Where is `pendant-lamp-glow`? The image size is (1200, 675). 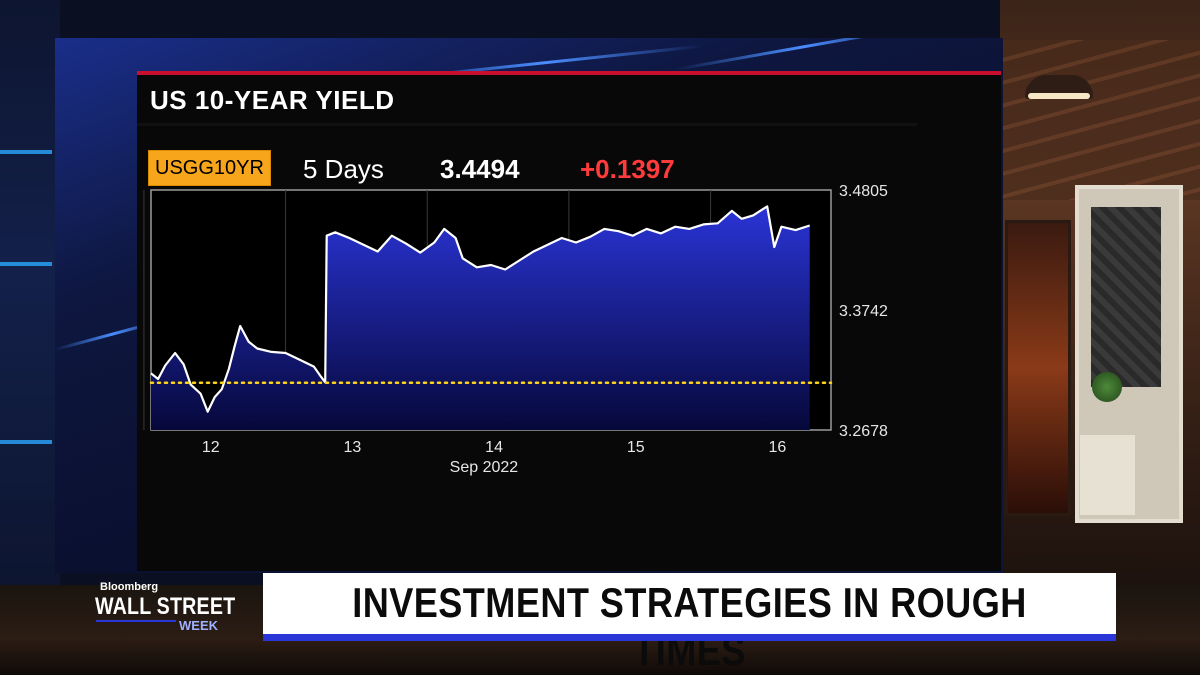
pendant-lamp-glow is located at coordinates (1059, 96).